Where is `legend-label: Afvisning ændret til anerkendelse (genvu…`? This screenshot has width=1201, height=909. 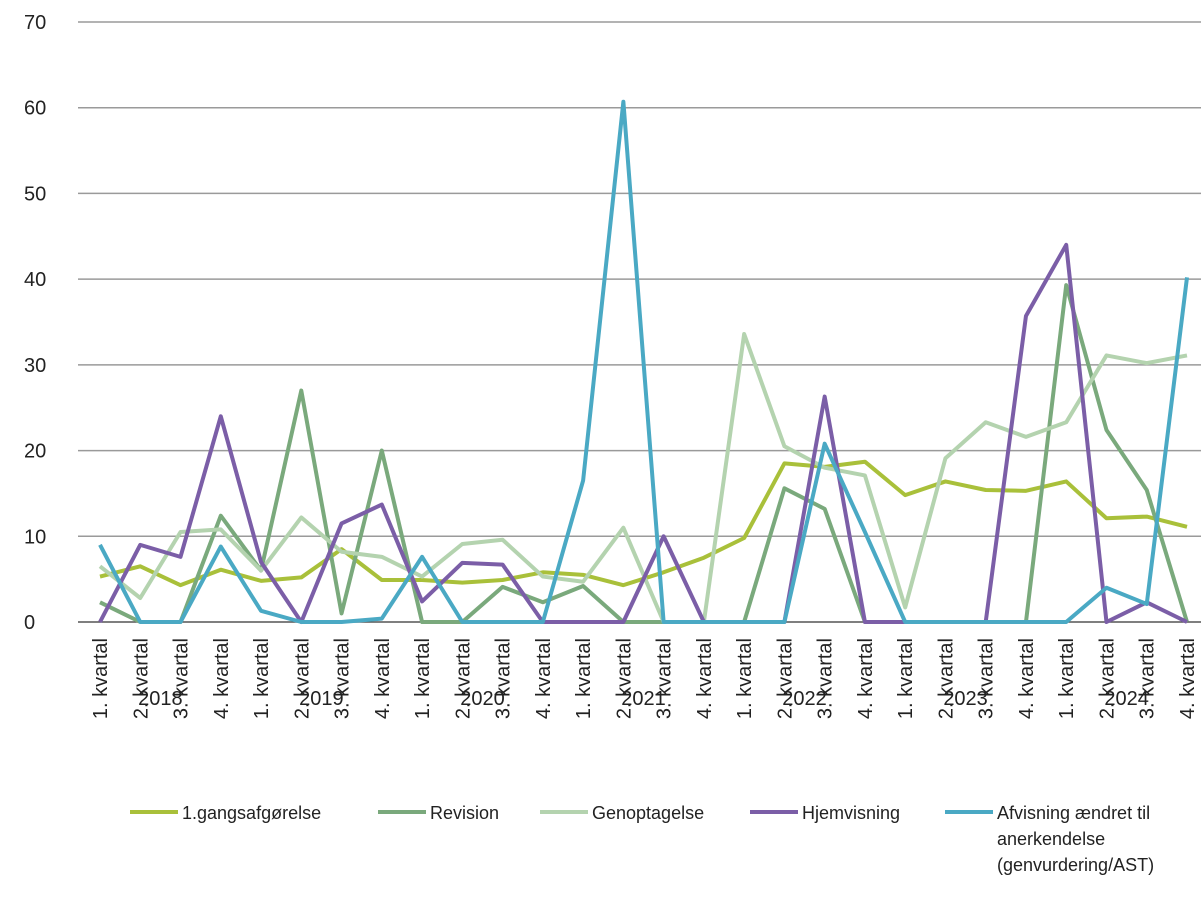
legend-label: Afvisning ændret til anerkendelse (genvu… is located at coordinates (1076, 839).